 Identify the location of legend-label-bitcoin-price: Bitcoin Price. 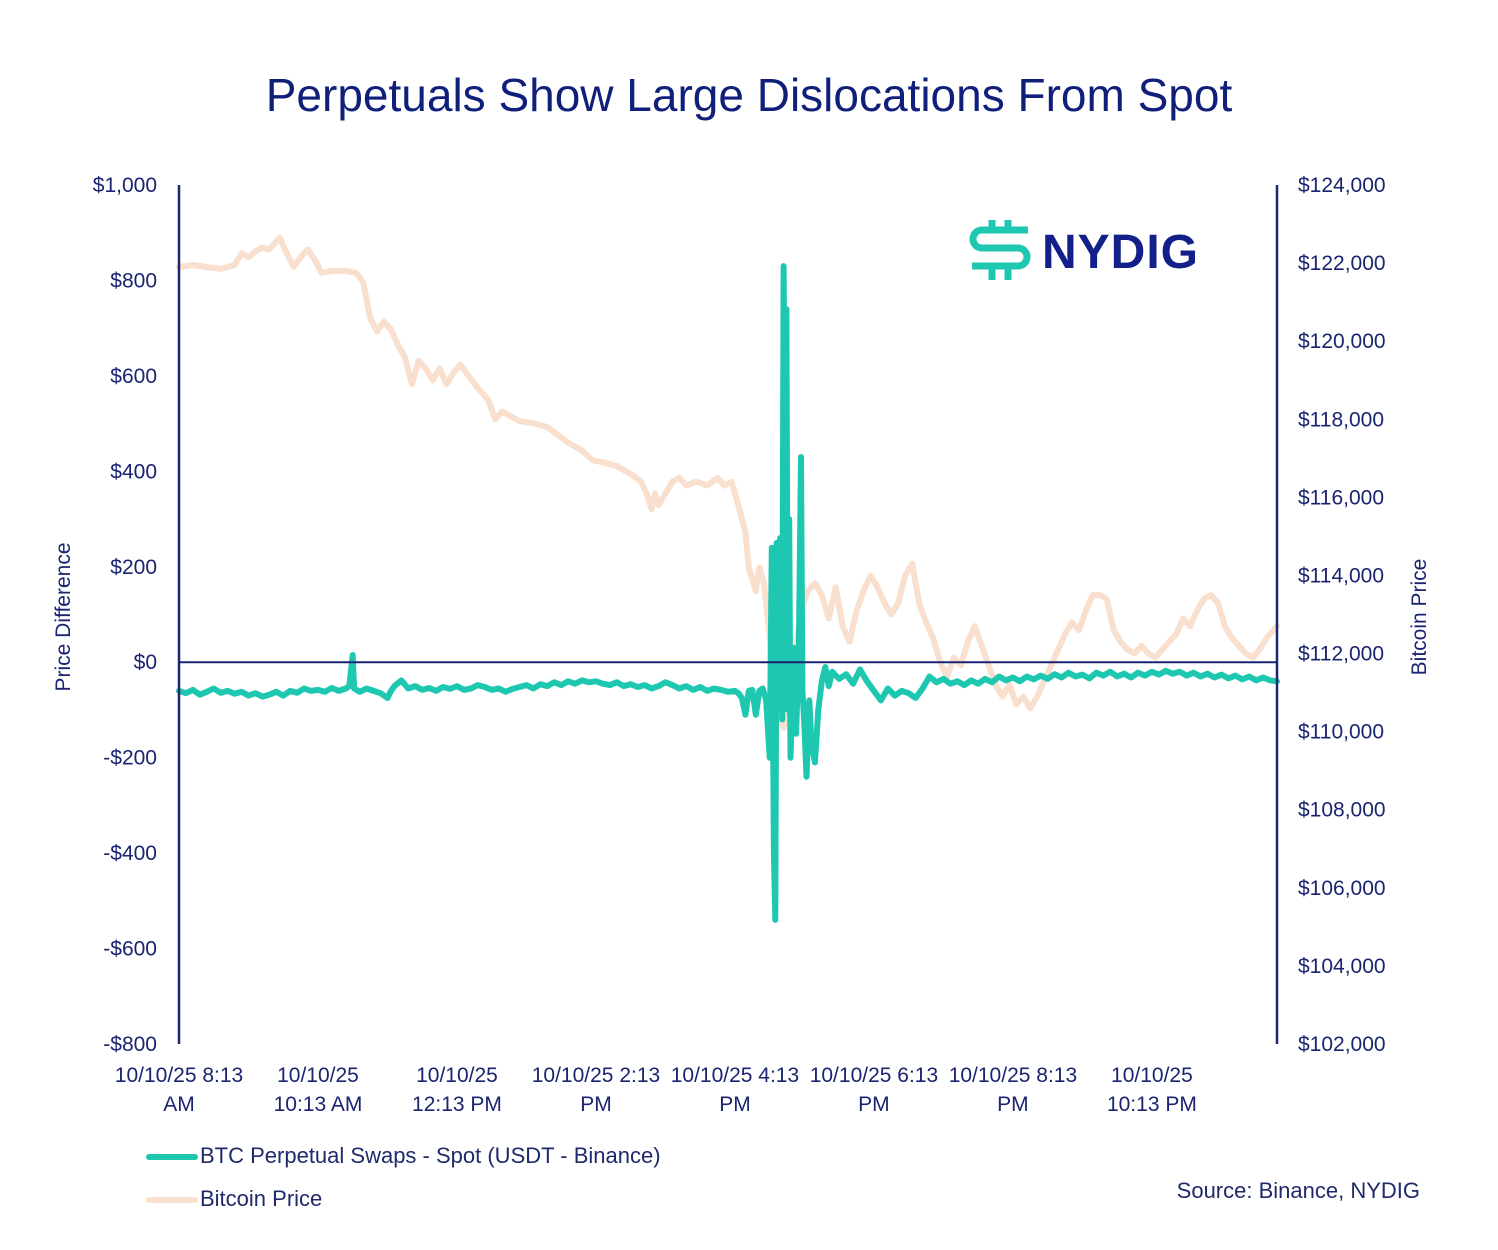
(261, 1198).